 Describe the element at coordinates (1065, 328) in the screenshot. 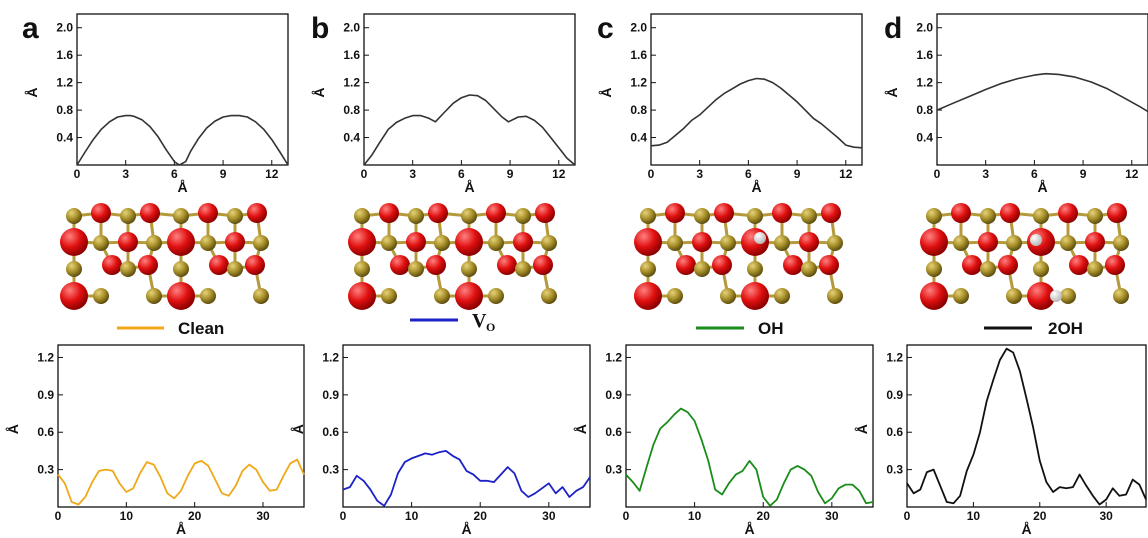

I see `legend-label-d: 2OH` at that location.